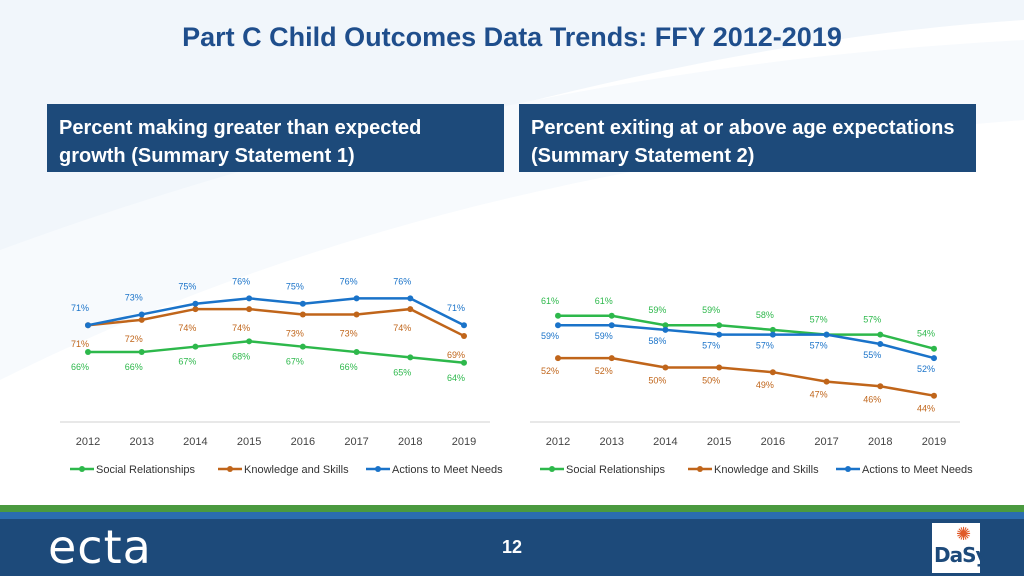  I want to click on footer-bar, so click(512, 547).